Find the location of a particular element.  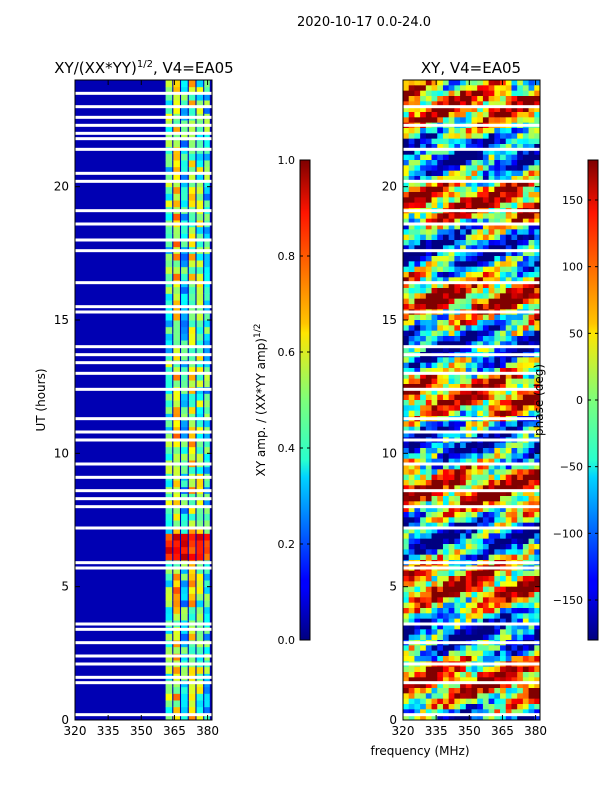

amp-flagged-gap is located at coordinates (143, 507).